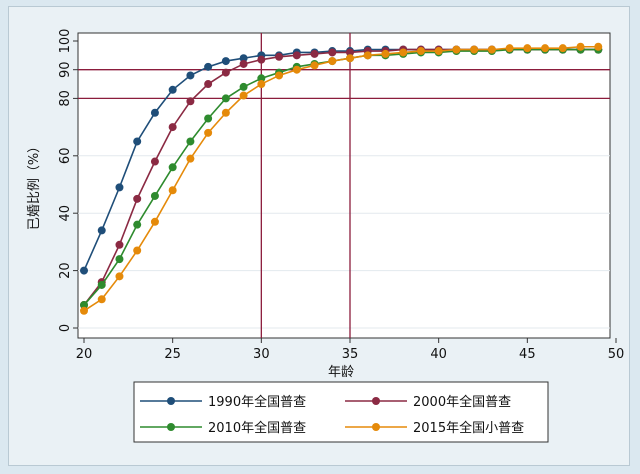 The width and height of the screenshot is (640, 474). Describe the element at coordinates (257, 428) in the screenshot. I see `legend-label: 2010年全国普查` at that location.